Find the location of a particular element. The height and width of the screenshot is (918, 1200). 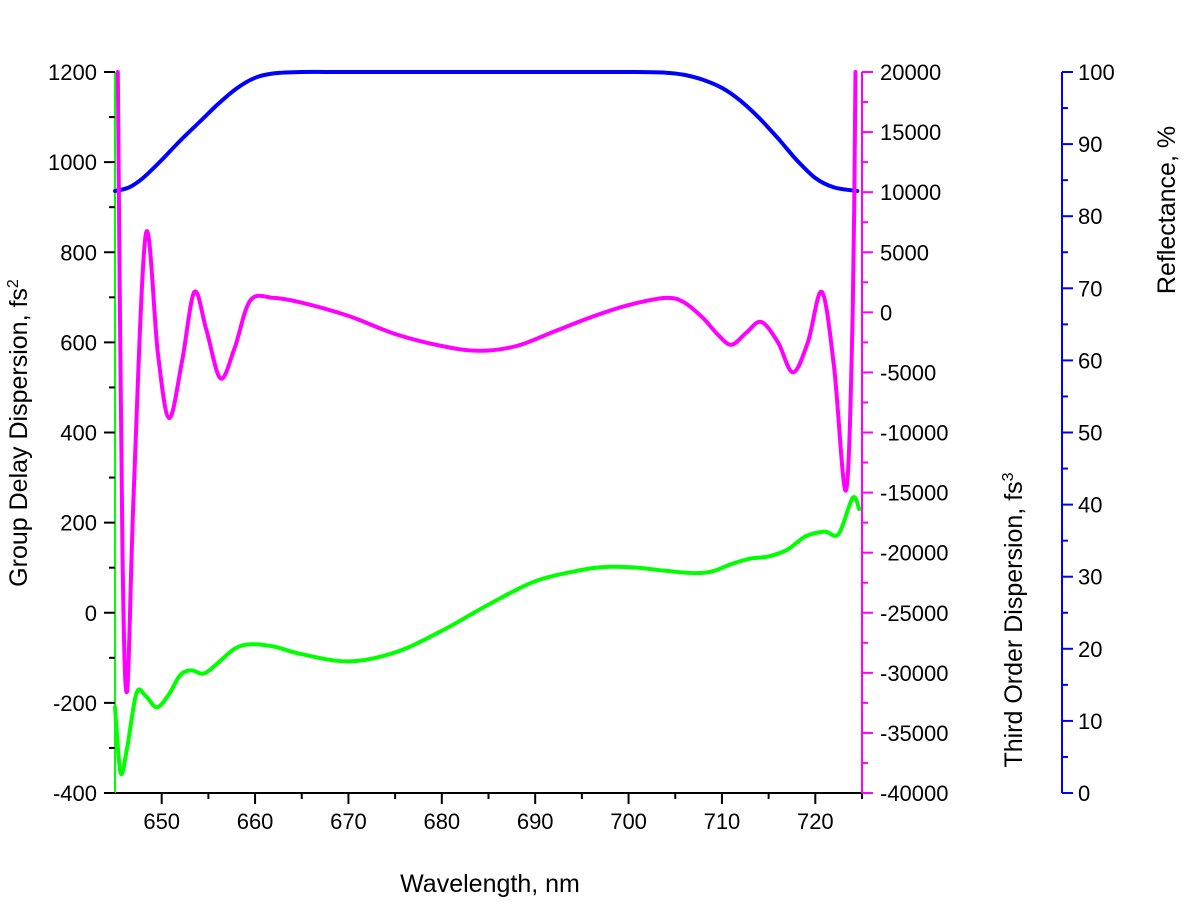

tod-tick-label: -35000 is located at coordinates (914, 733).